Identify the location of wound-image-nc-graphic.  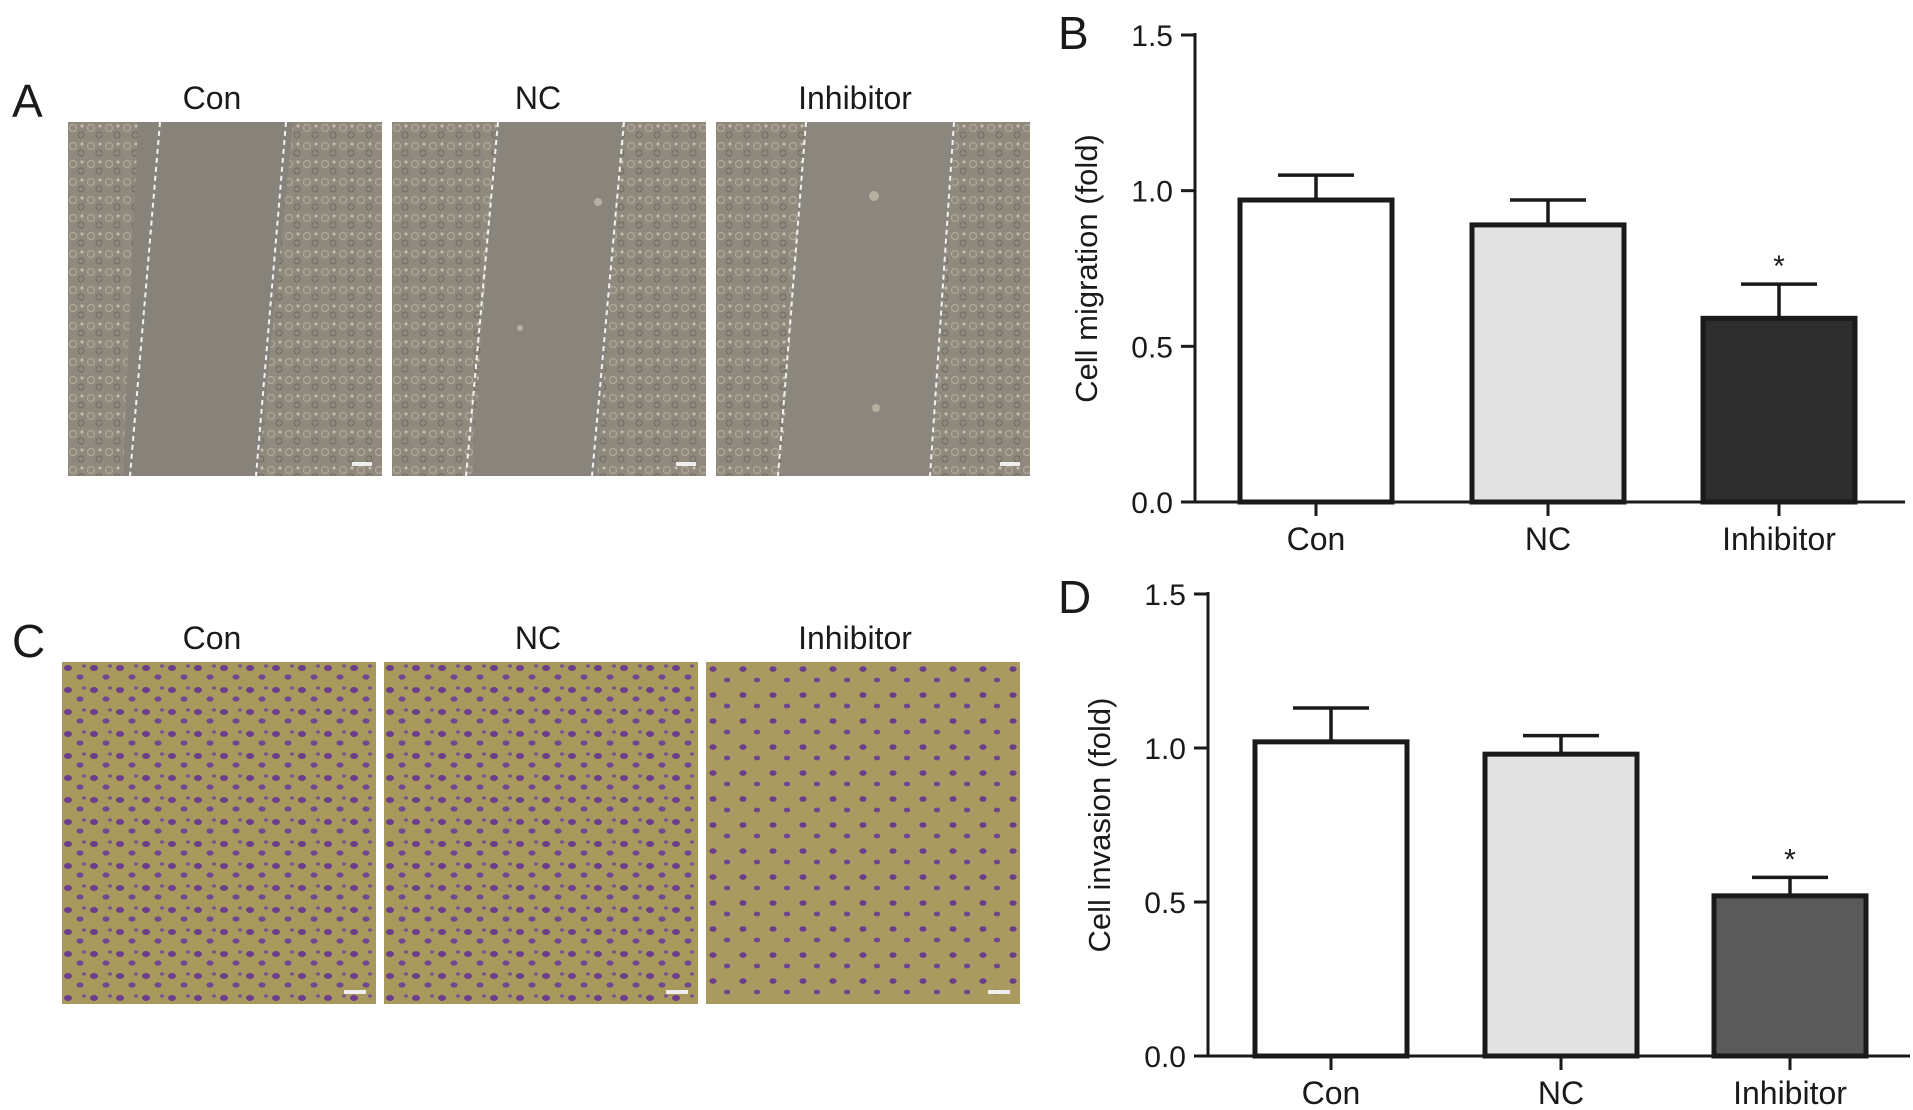
(549, 299).